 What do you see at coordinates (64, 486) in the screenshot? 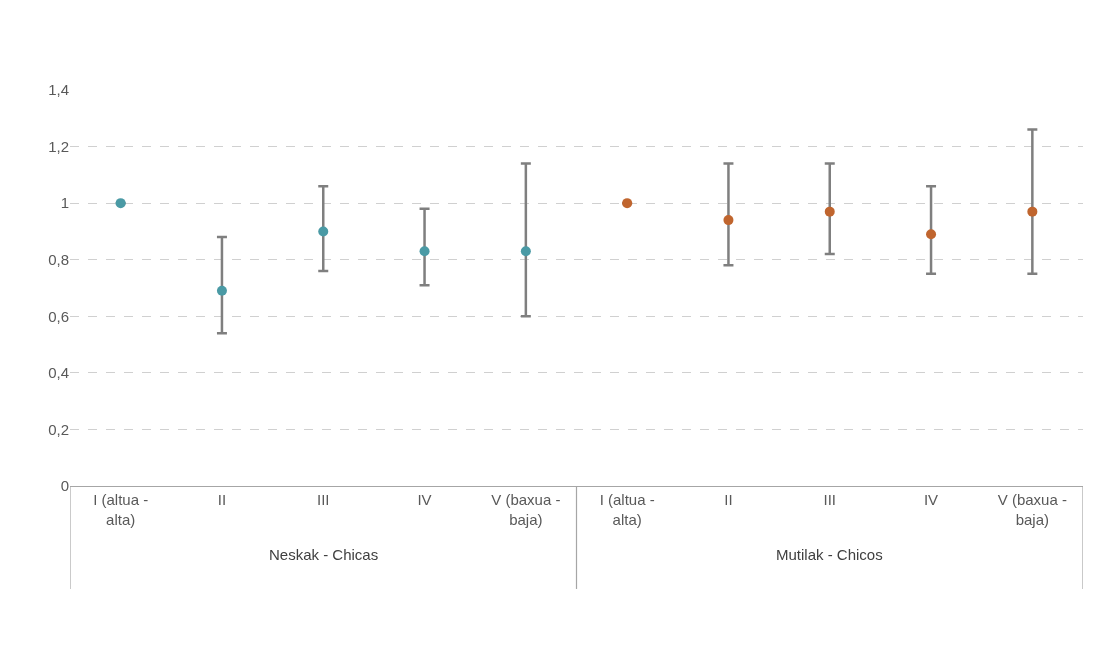
I see `y-tick-label: 0` at bounding box center [64, 486].